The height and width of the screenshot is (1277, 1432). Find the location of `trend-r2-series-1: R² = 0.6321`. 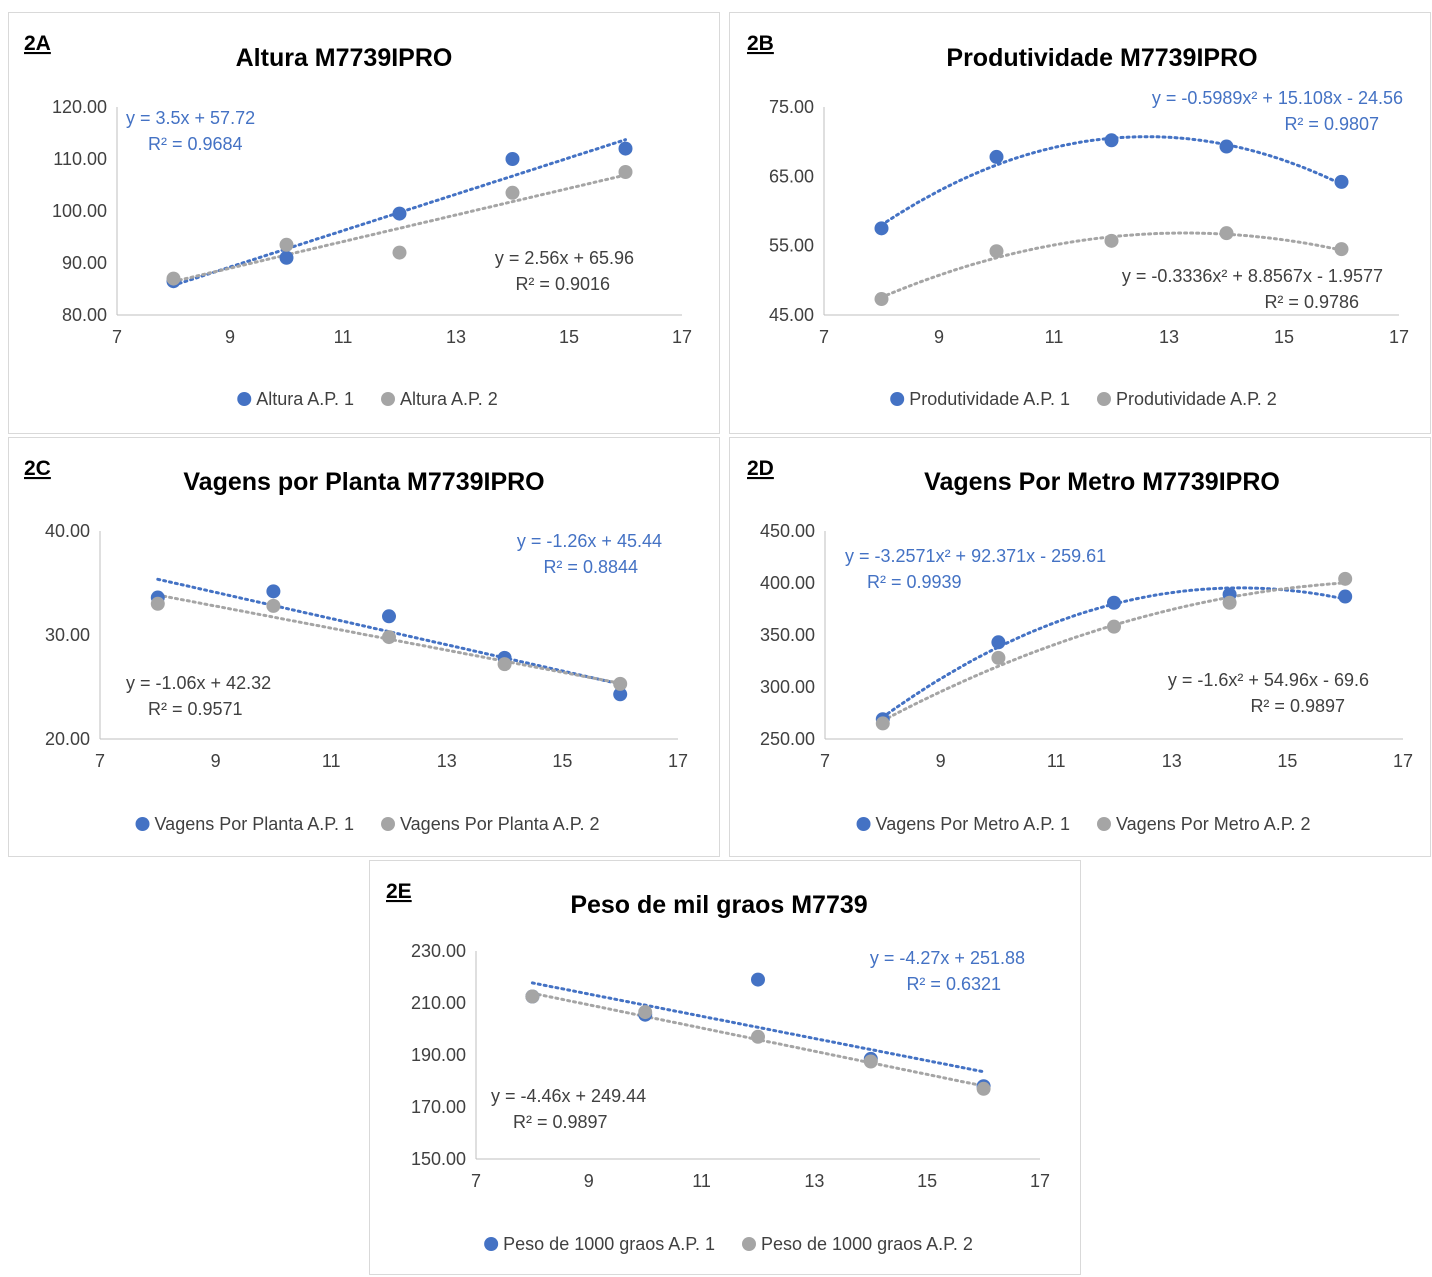

trend-r2-series-1: R² = 0.6321 is located at coordinates (953, 984).